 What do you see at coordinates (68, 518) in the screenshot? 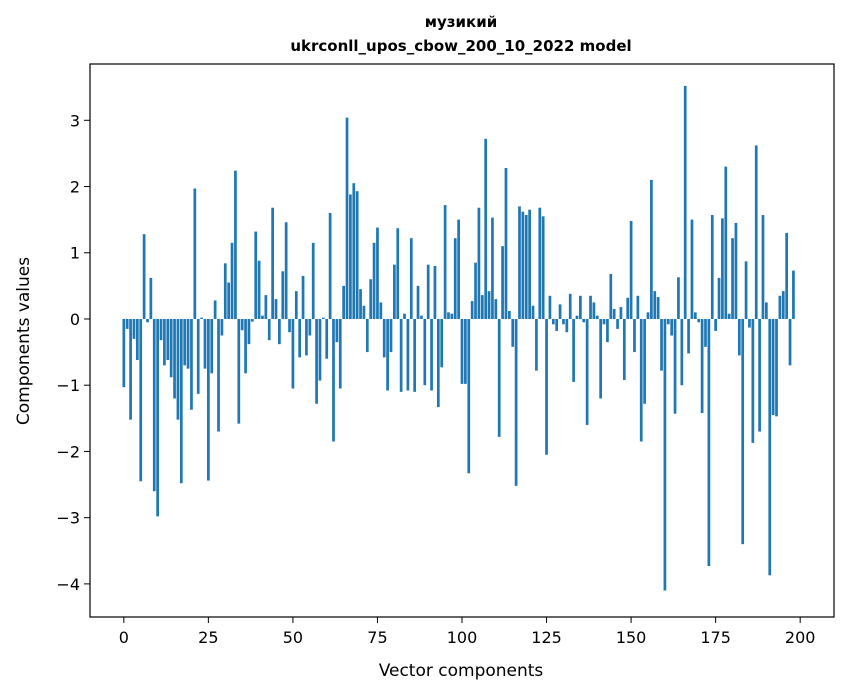
I see `y-tick-label: −3` at bounding box center [68, 518].